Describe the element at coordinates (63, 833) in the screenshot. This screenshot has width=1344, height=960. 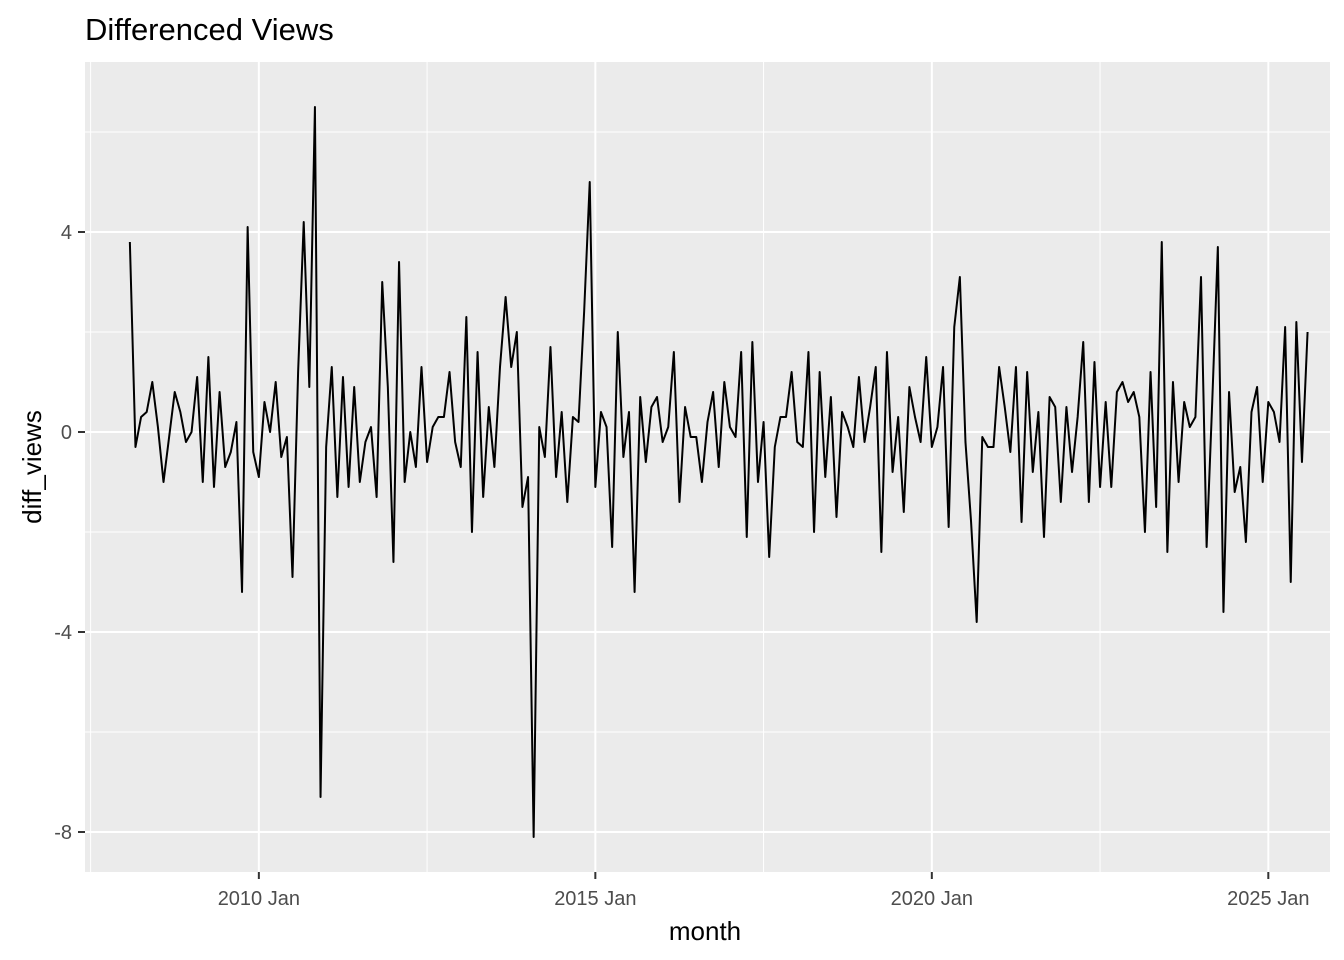
I see `y-tick-label: -8` at that location.